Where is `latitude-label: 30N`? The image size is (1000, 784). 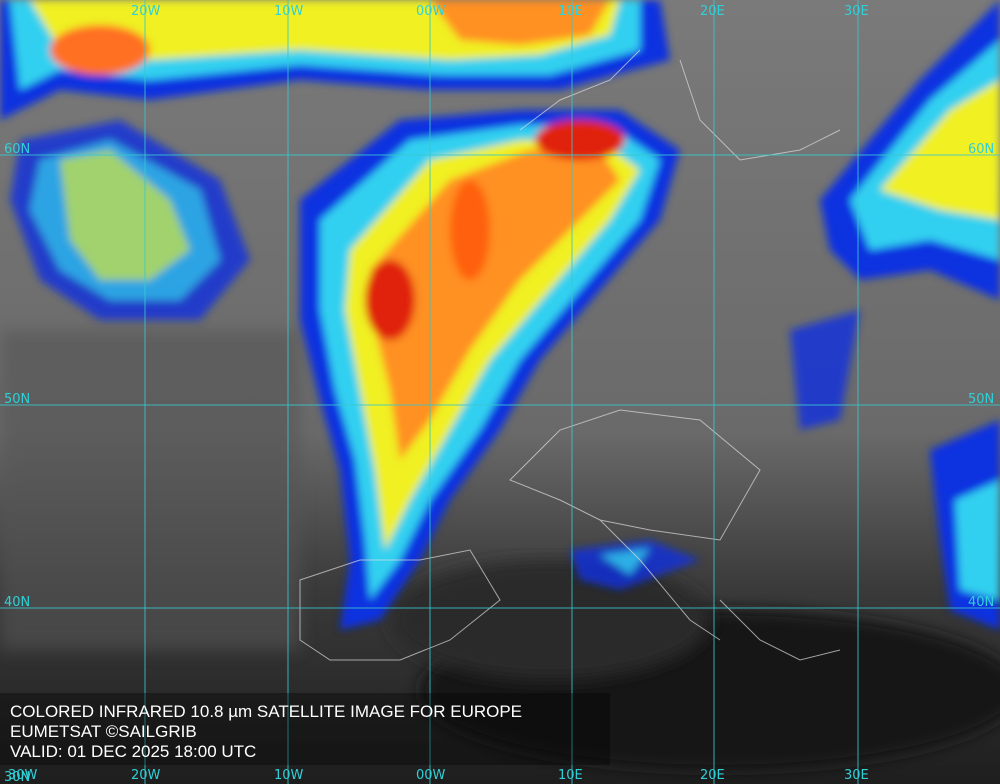 latitude-label: 30N is located at coordinates (17, 777).